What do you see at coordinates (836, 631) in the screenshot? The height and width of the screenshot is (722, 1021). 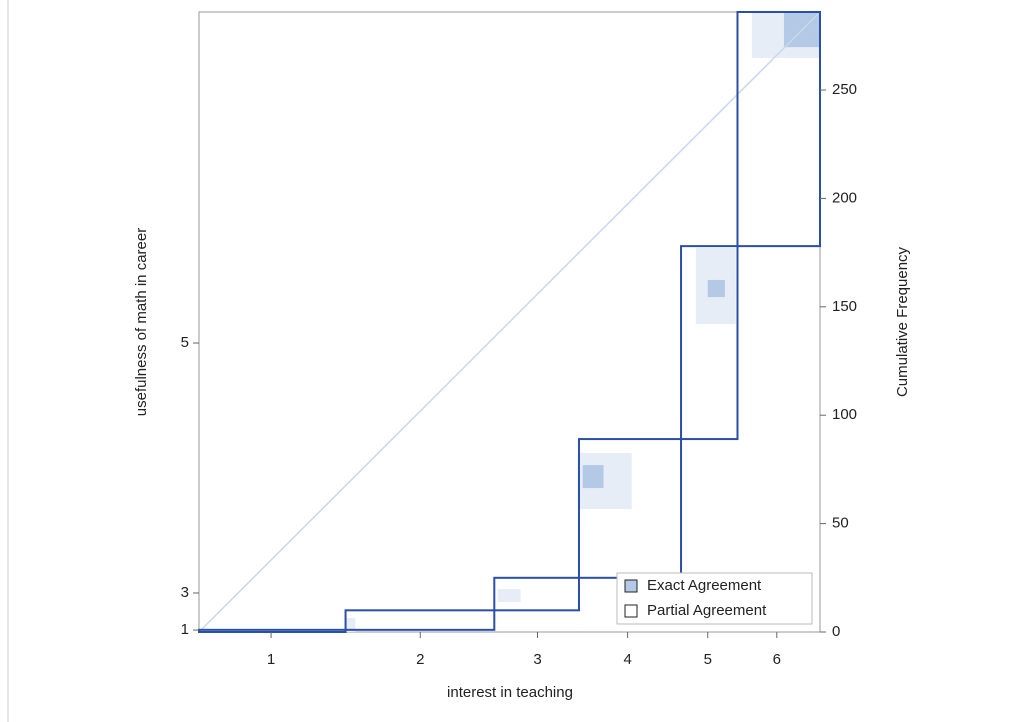 I see `y2-tick-label: 0` at bounding box center [836, 631].